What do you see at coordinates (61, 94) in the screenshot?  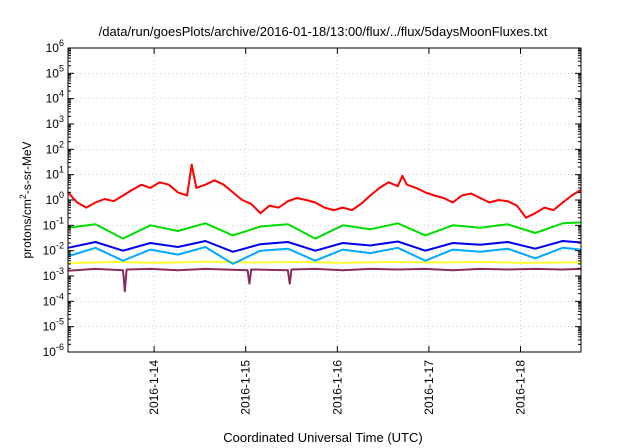 I see `y-tick-exponent: 4` at bounding box center [61, 94].